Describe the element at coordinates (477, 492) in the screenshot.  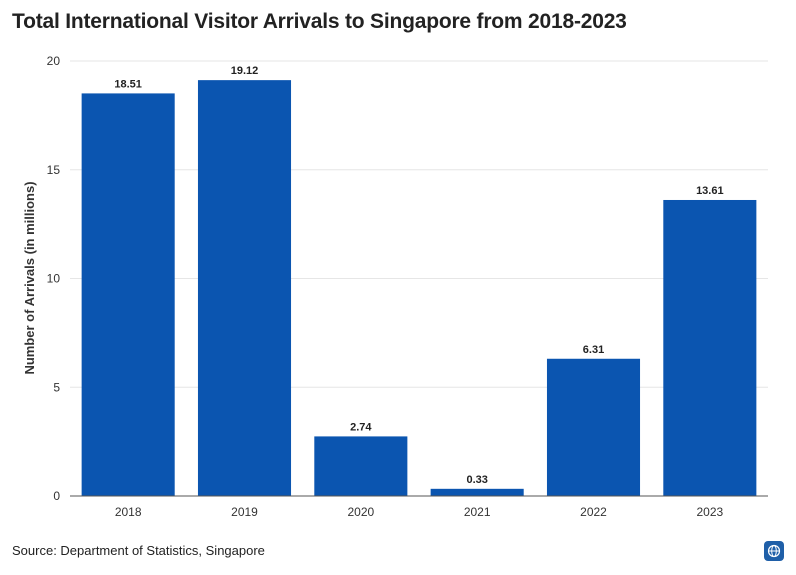
I see `bar-2021` at that location.